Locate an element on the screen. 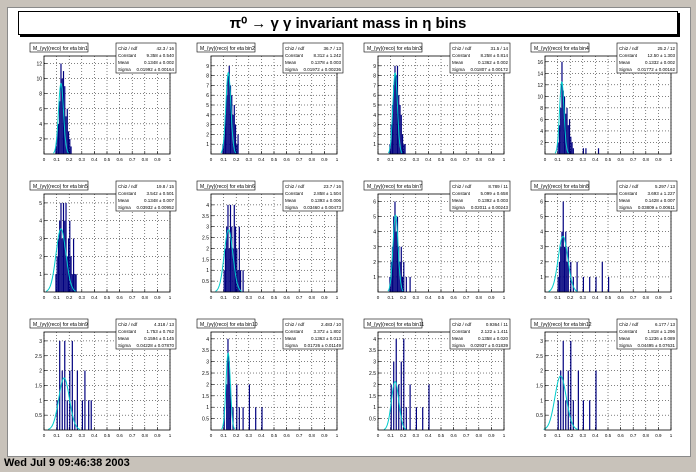 This screenshot has height=472, width=696. stats-value: 1.753 ± 0.762 is located at coordinates (161, 331).